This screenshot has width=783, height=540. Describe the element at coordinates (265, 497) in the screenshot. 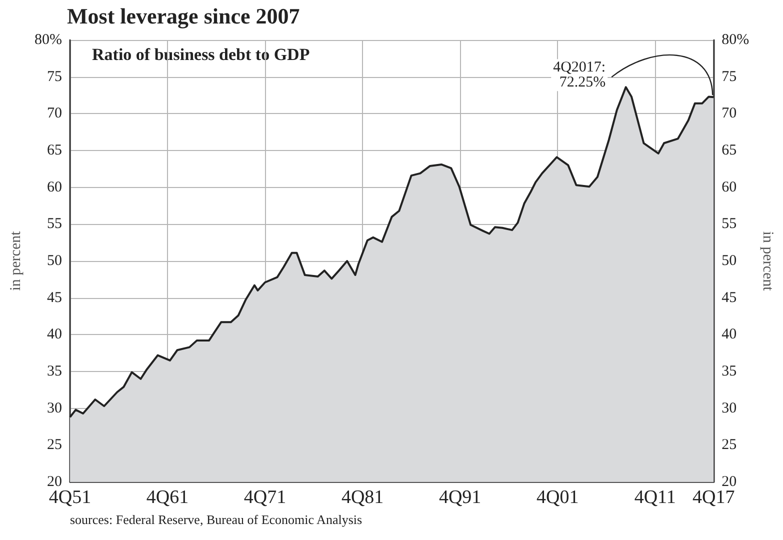

I see `x-tick-label: 4Q71` at that location.